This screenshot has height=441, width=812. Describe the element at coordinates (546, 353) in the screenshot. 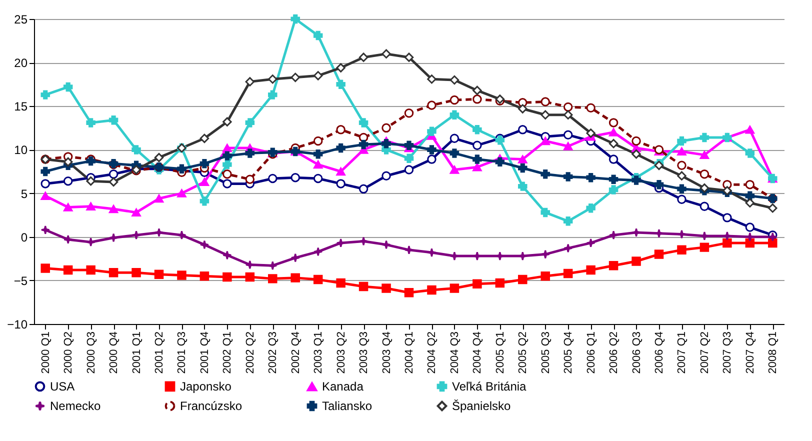

I see `x-tick-label: 2005 Q3` at that location.